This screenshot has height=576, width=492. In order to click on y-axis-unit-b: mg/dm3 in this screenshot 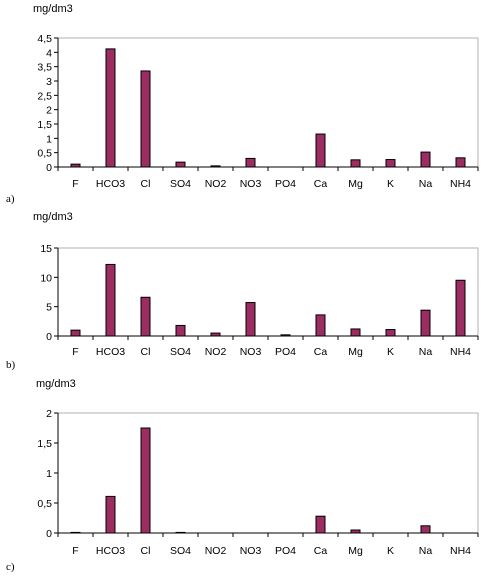, I will do `click(53, 217)`.